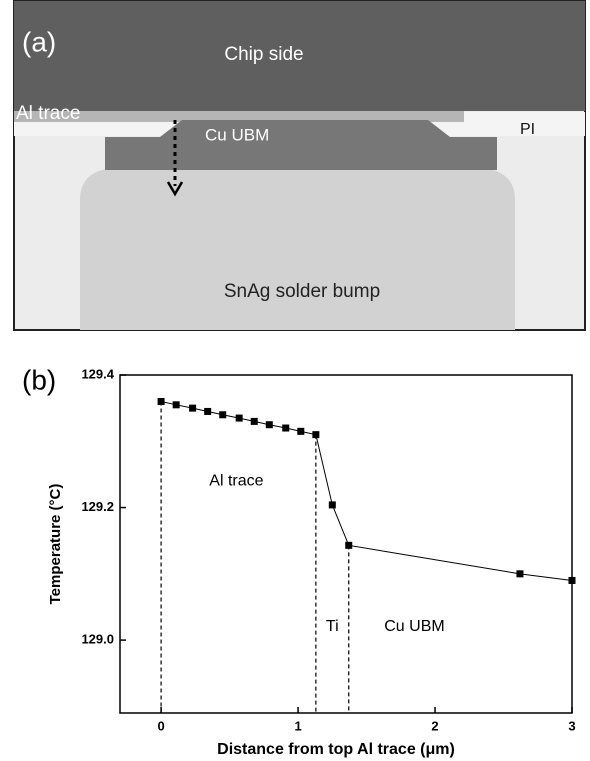 This screenshot has height=761, width=590. I want to click on x-axis-label: Distance from top Al trace (μm), so click(336, 749).